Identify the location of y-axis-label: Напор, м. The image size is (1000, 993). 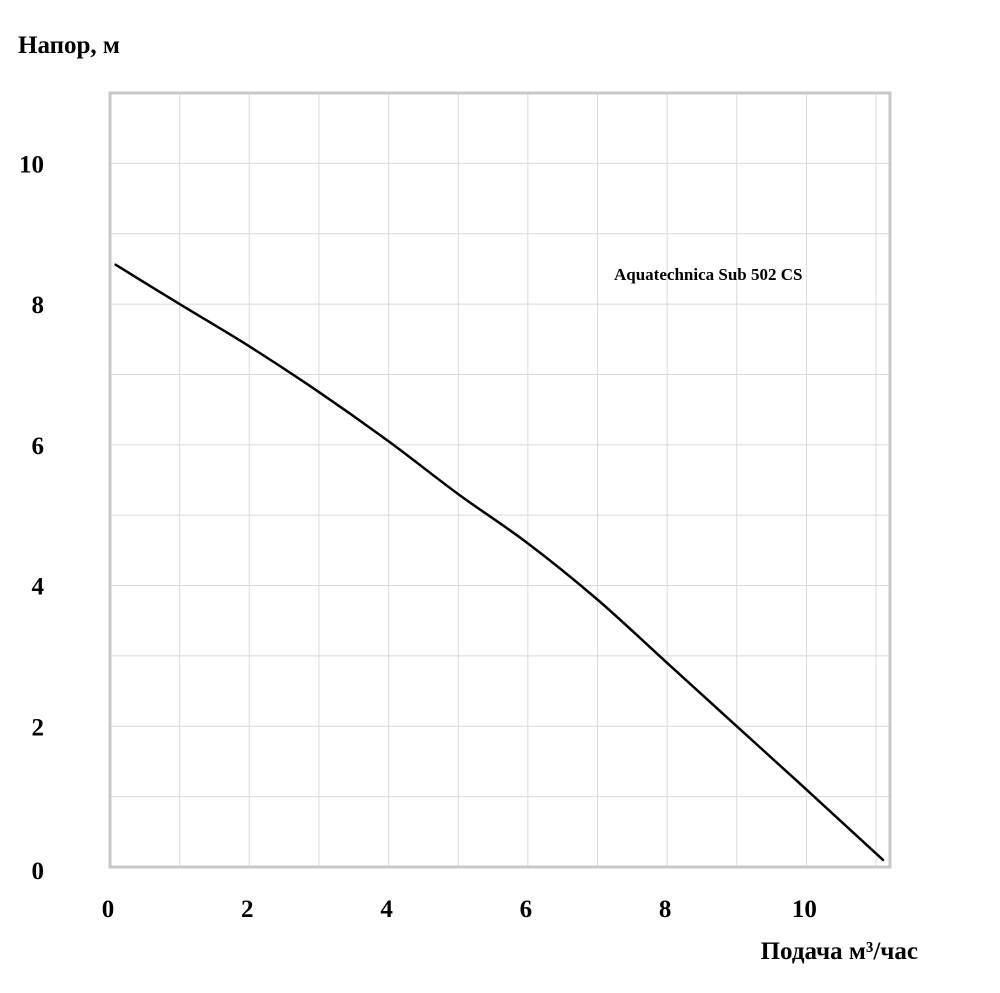
(69, 45).